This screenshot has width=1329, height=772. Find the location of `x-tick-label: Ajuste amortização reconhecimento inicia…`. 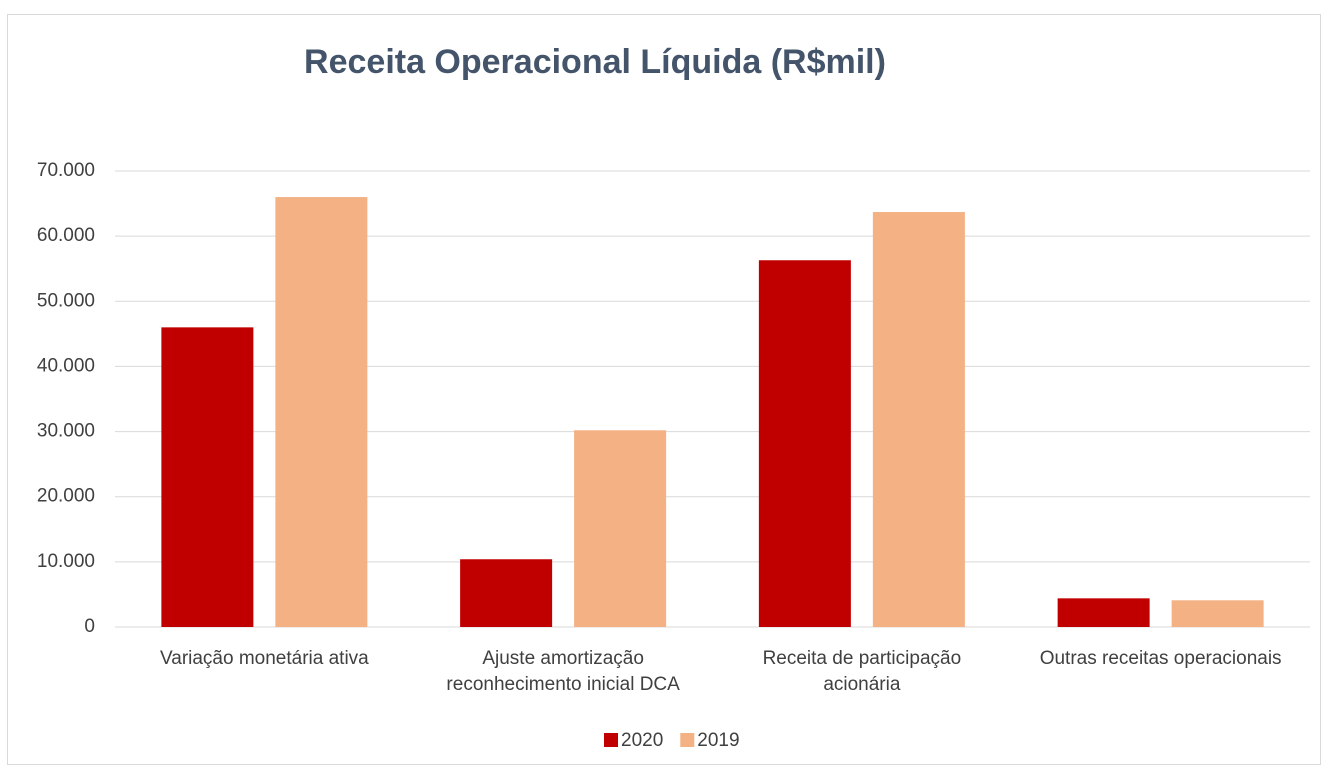

x-tick-label: Ajuste amortização reconhecimento inicia… is located at coordinates (563, 671).